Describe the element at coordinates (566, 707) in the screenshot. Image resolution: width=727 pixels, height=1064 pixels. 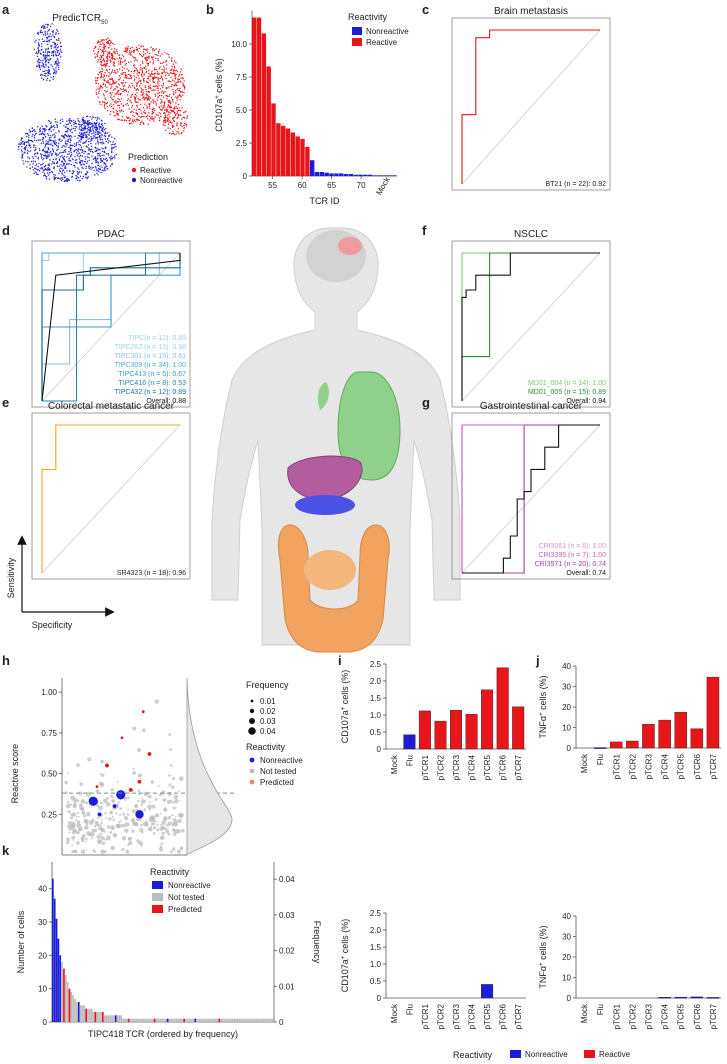
I see `g-j1-ytick-label: 20` at that location.